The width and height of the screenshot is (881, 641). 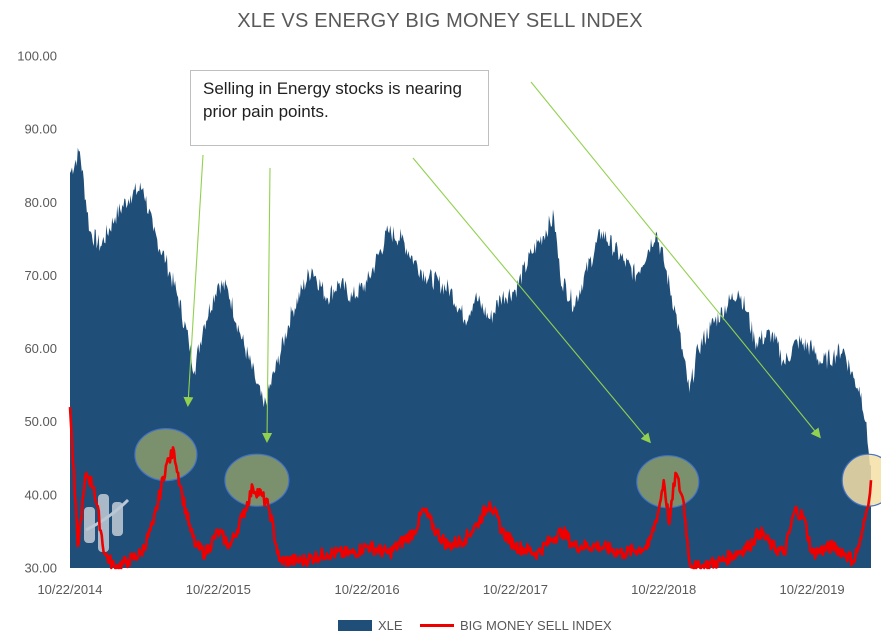 I want to click on y-tick-label: 30.00, so click(x=40, y=568).